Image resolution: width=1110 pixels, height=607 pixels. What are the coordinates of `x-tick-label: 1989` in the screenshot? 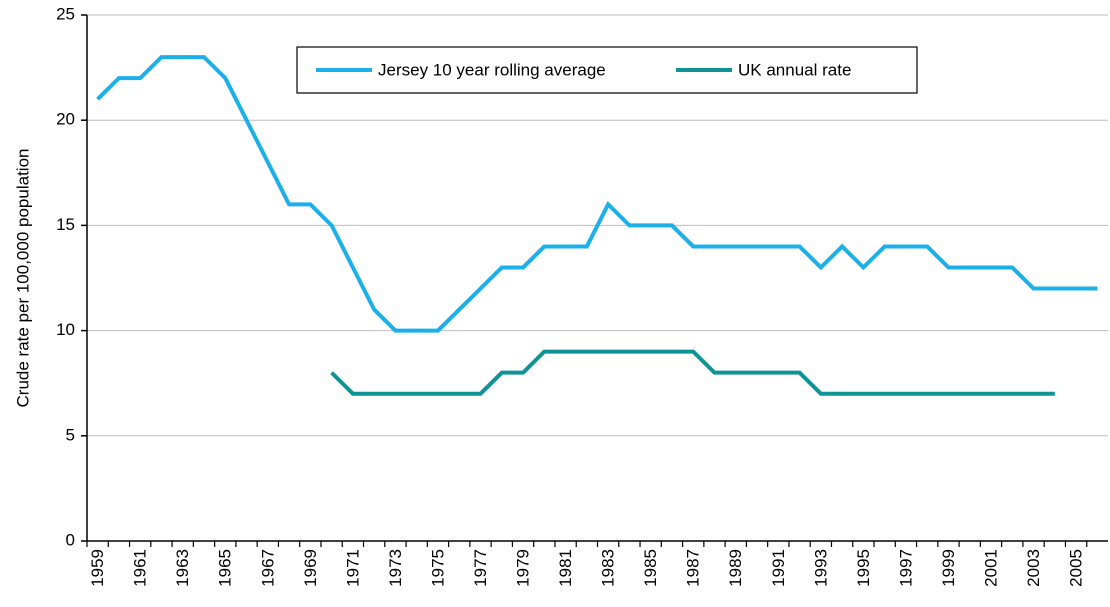 It's located at (735, 568).